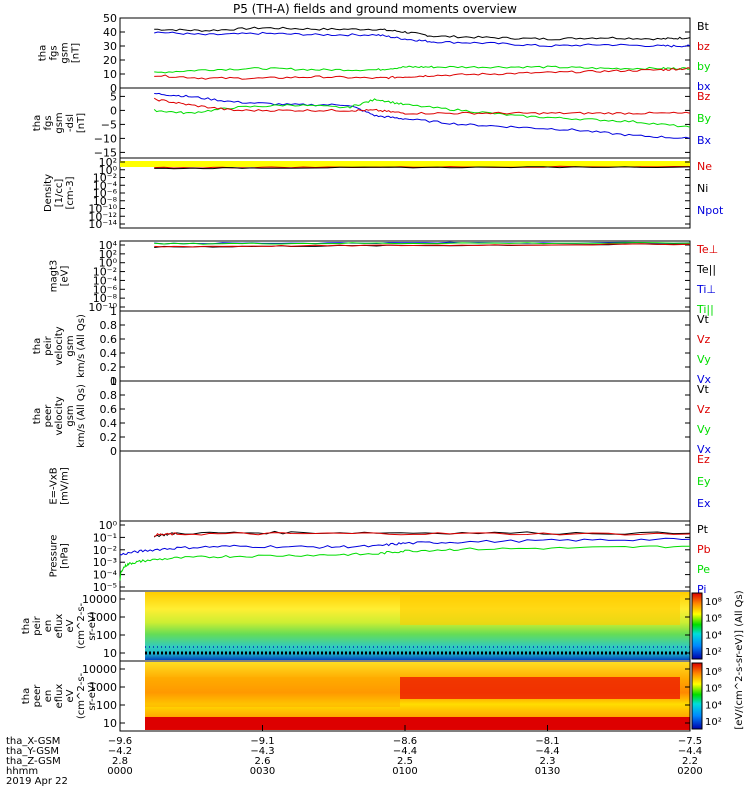 The width and height of the screenshot is (750, 800). What do you see at coordinates (713, 705) in the screenshot?
I see `colorbar-tick-label: 10⁴` at bounding box center [713, 705].